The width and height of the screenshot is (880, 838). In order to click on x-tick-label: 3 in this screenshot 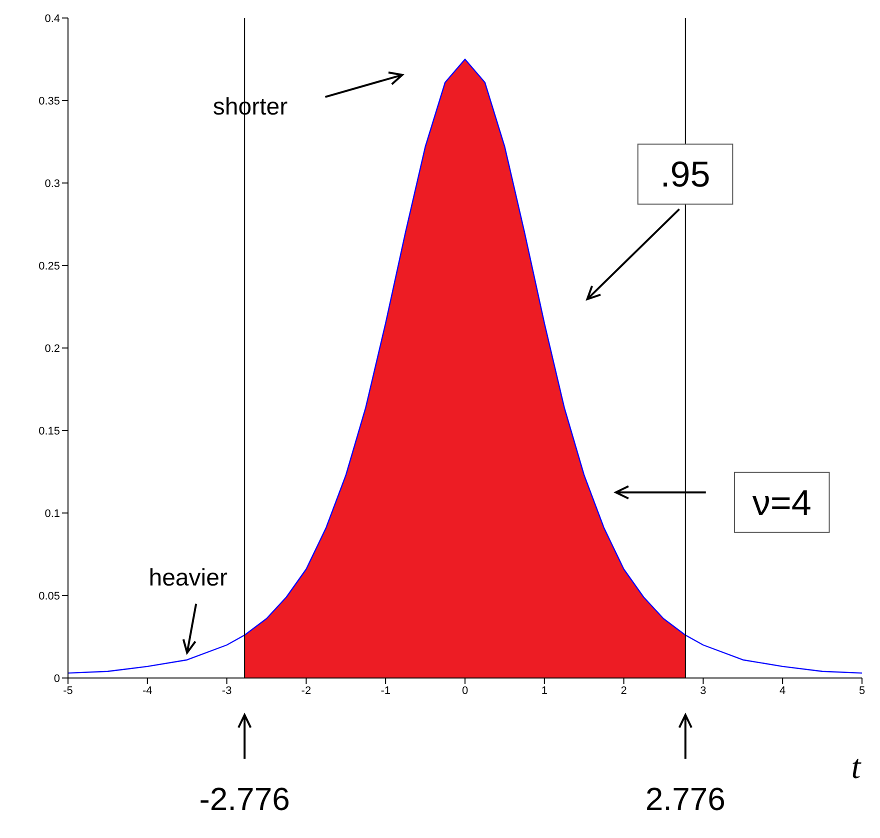, I will do `click(703, 690)`.